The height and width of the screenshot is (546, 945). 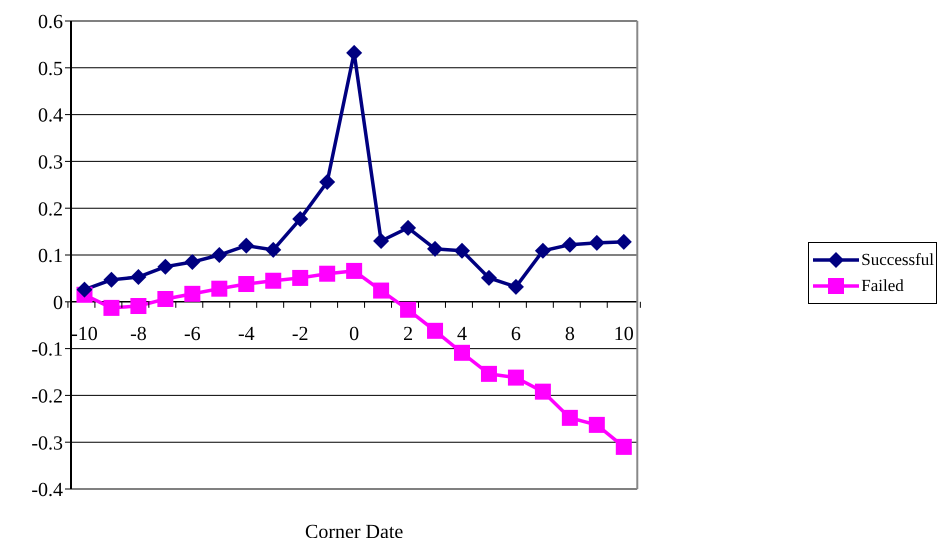 What do you see at coordinates (50, 115) in the screenshot?
I see `y-tick-label: 0.4` at bounding box center [50, 115].